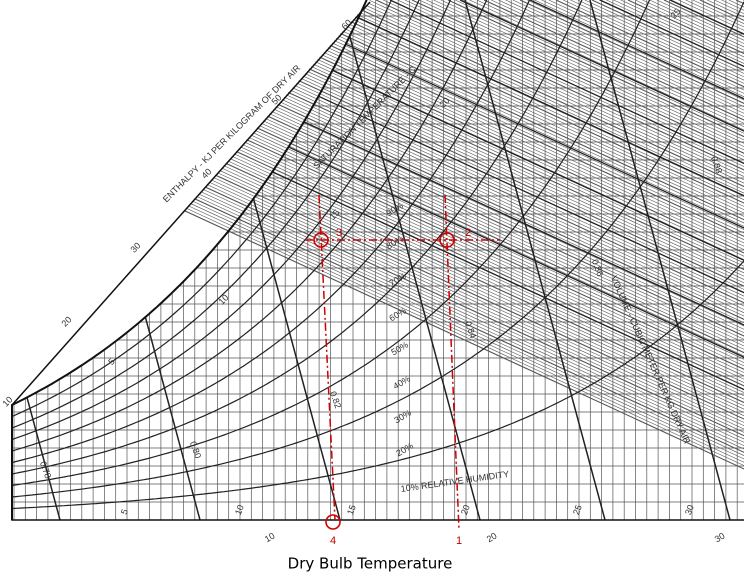 The image size is (744, 577). Describe the element at coordinates (45, 470) in the screenshot. I see `volume-tick: 0.78` at that location.